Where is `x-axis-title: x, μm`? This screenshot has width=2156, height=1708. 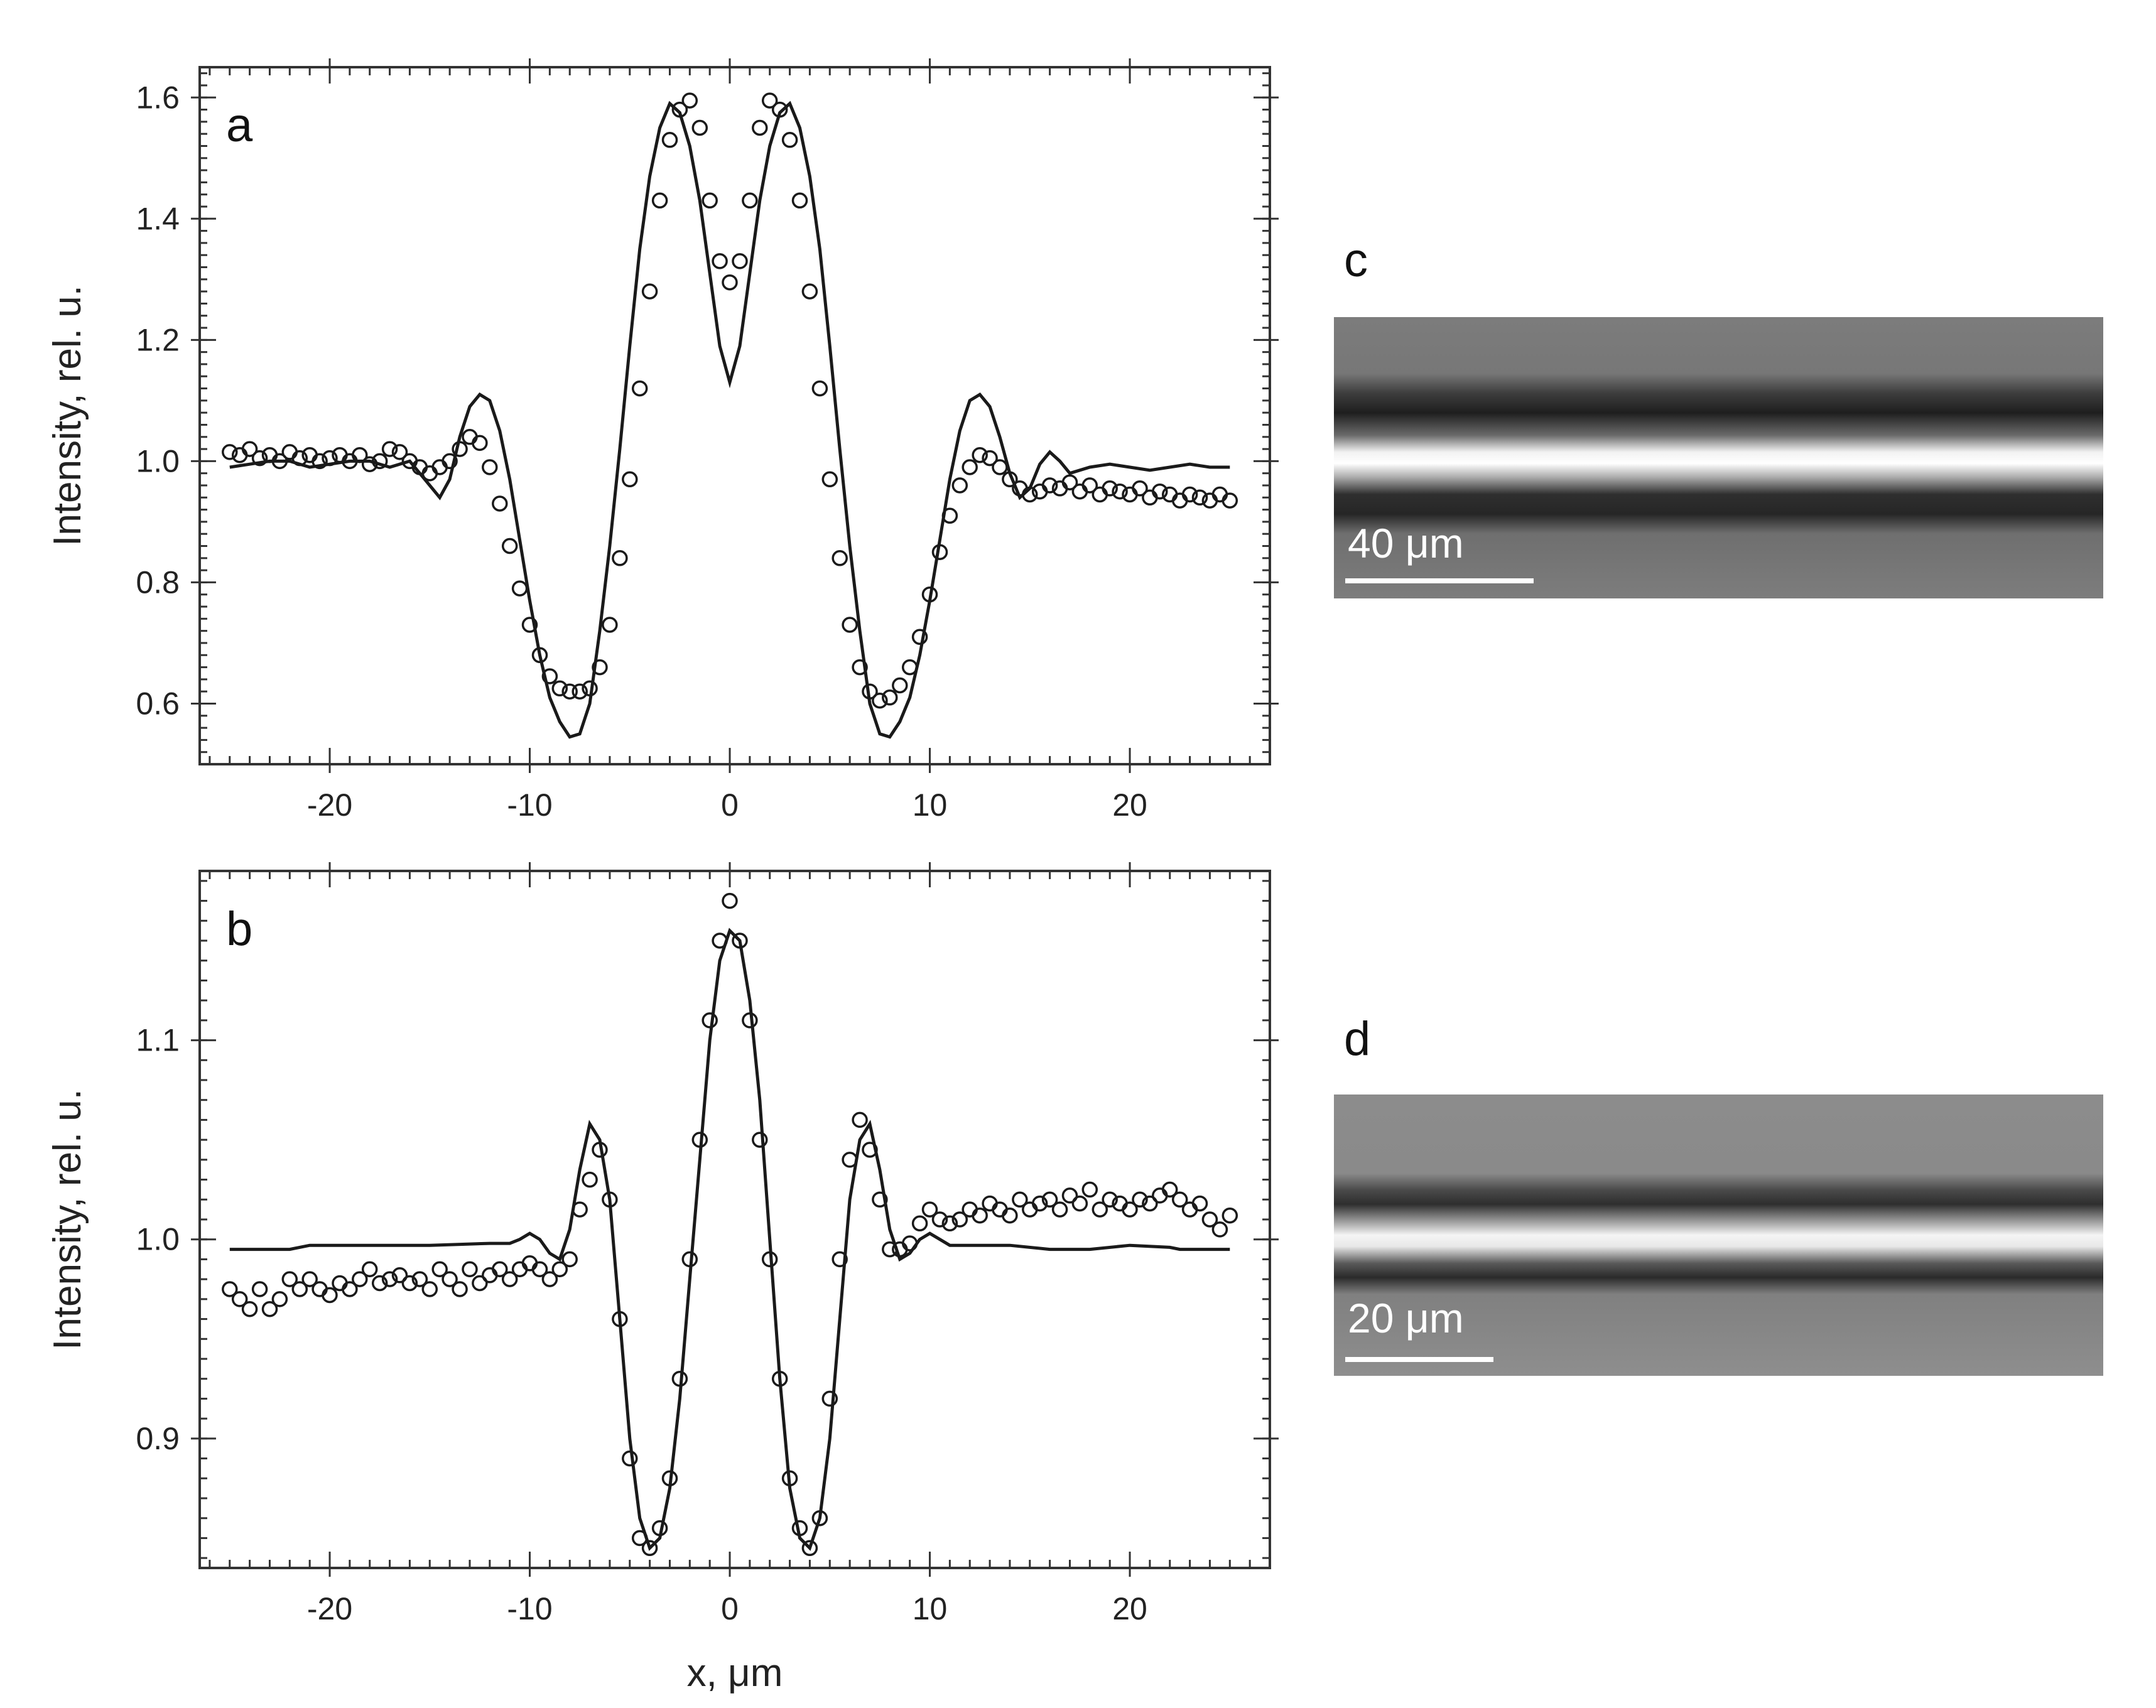
x-axis-title: x, μm is located at coordinates (735, 1673).